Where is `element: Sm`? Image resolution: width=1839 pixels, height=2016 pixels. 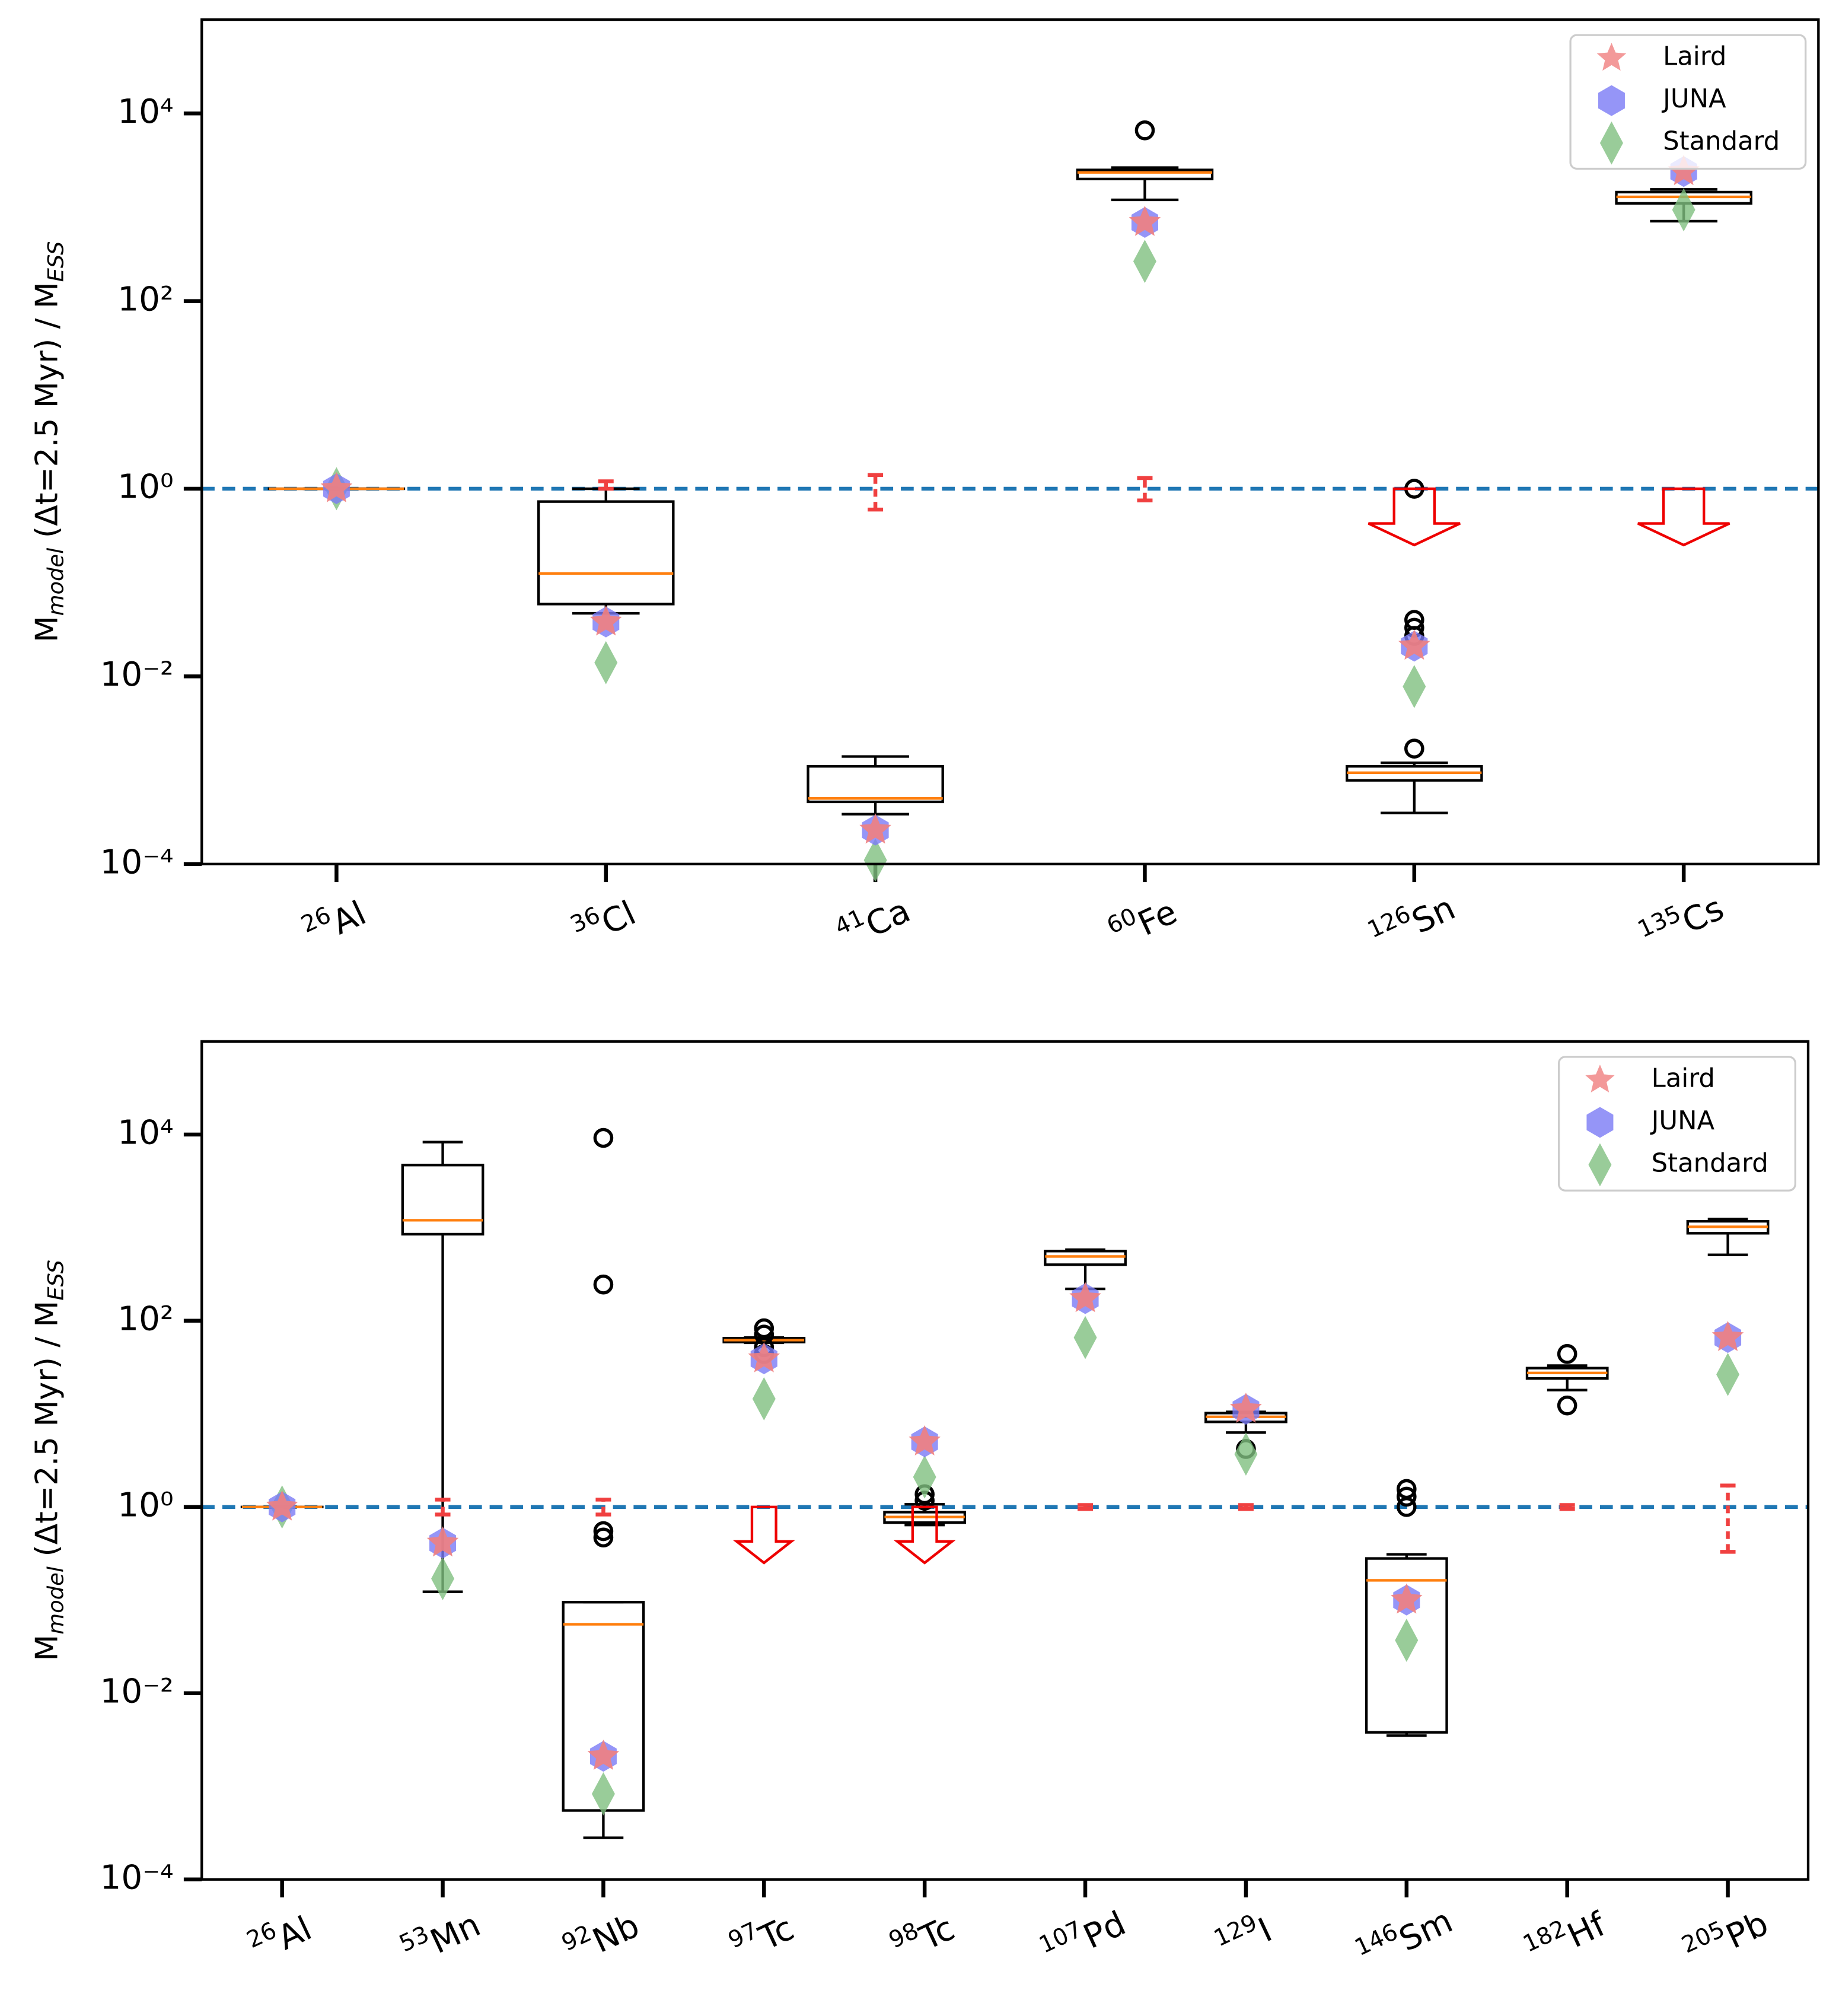
element: Sm is located at coordinates (1426, 1930).